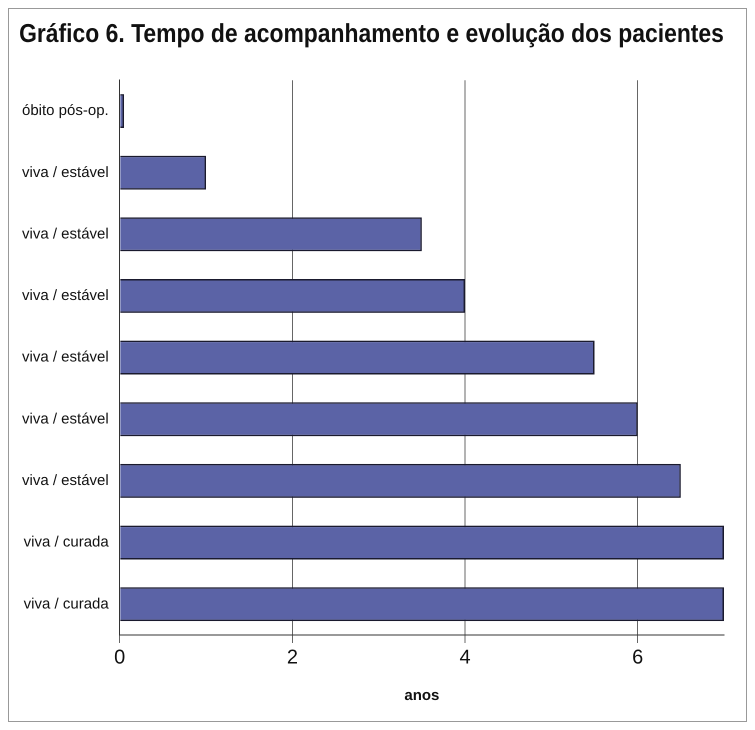  Describe the element at coordinates (422, 695) in the screenshot. I see `x-axis-title: anos` at that location.